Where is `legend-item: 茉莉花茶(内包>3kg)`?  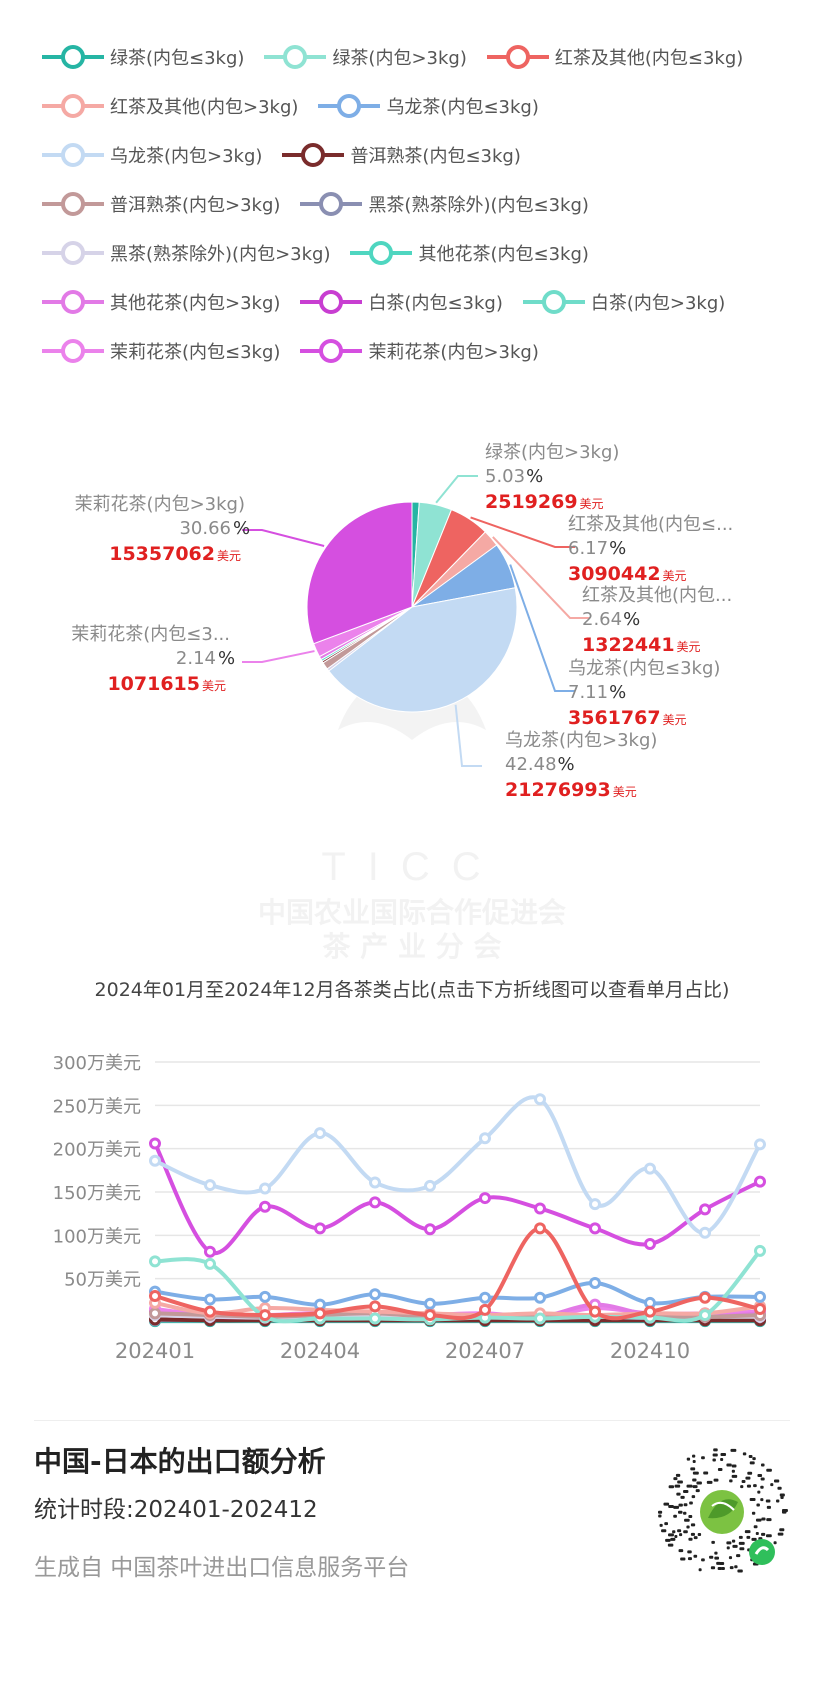
legend-item: 茉莉花茶(内包>3kg) is located at coordinates (418, 351).